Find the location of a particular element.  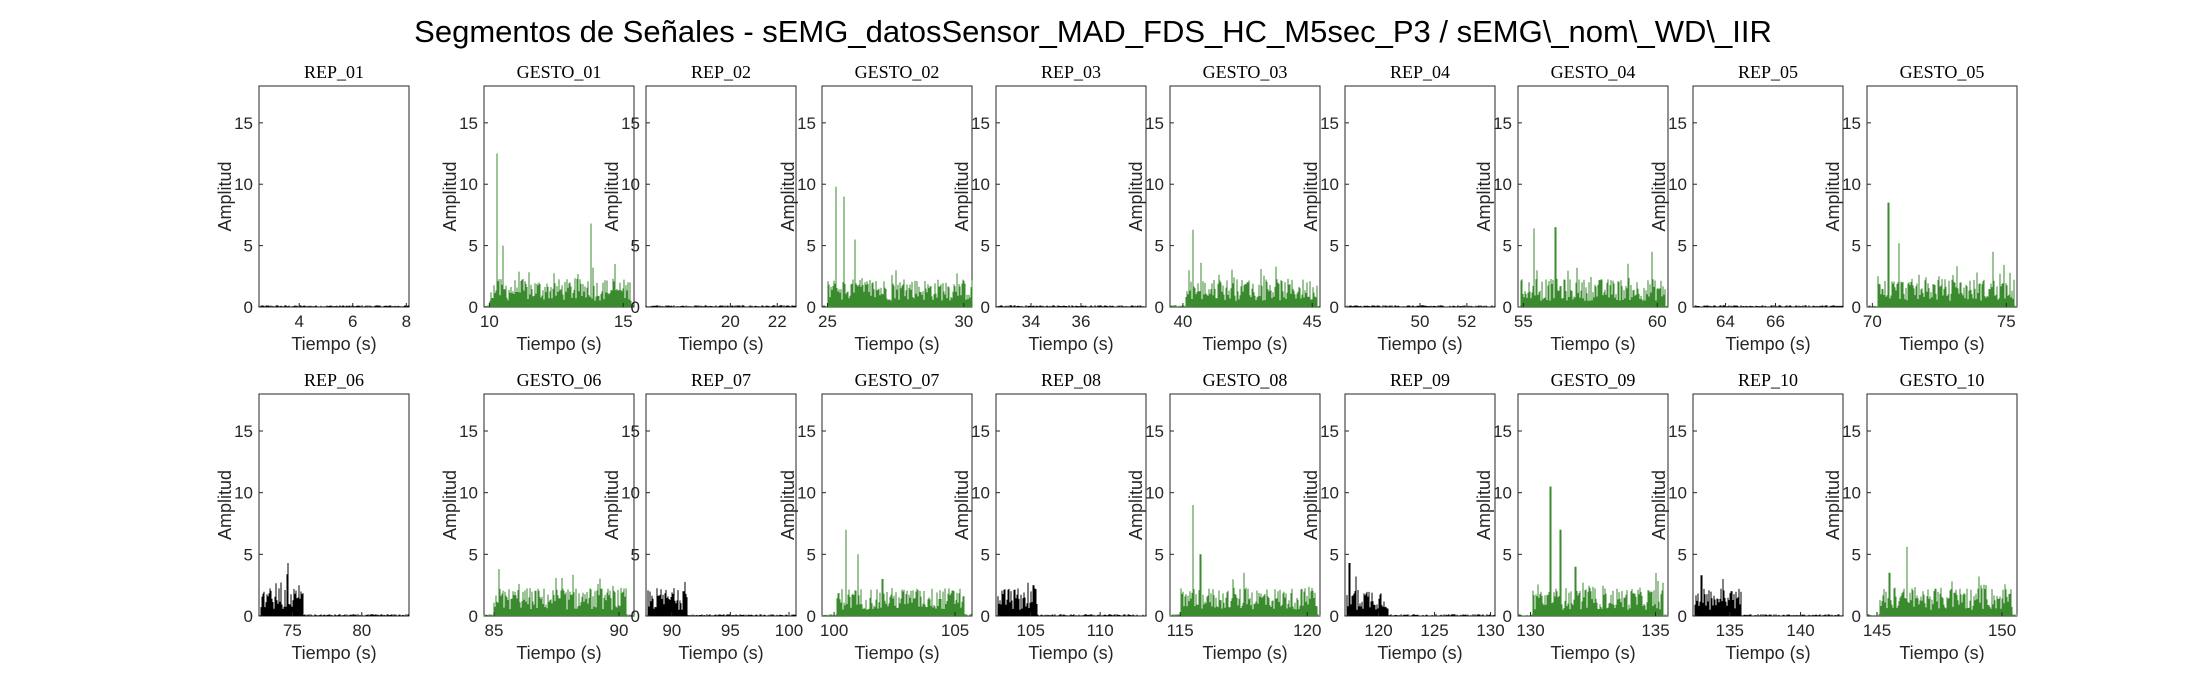

x-tick-label: 34 is located at coordinates (1031, 321).